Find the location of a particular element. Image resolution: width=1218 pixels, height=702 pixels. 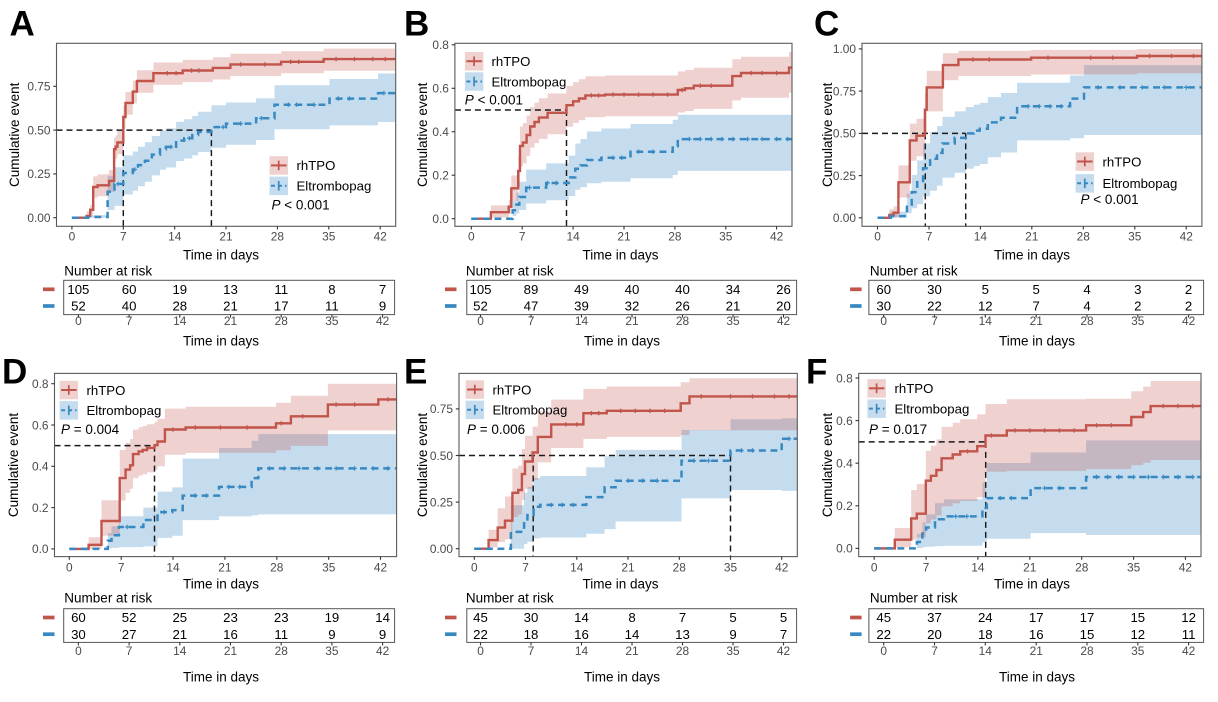

svg-text: 13 is located at coordinates (230, 289).